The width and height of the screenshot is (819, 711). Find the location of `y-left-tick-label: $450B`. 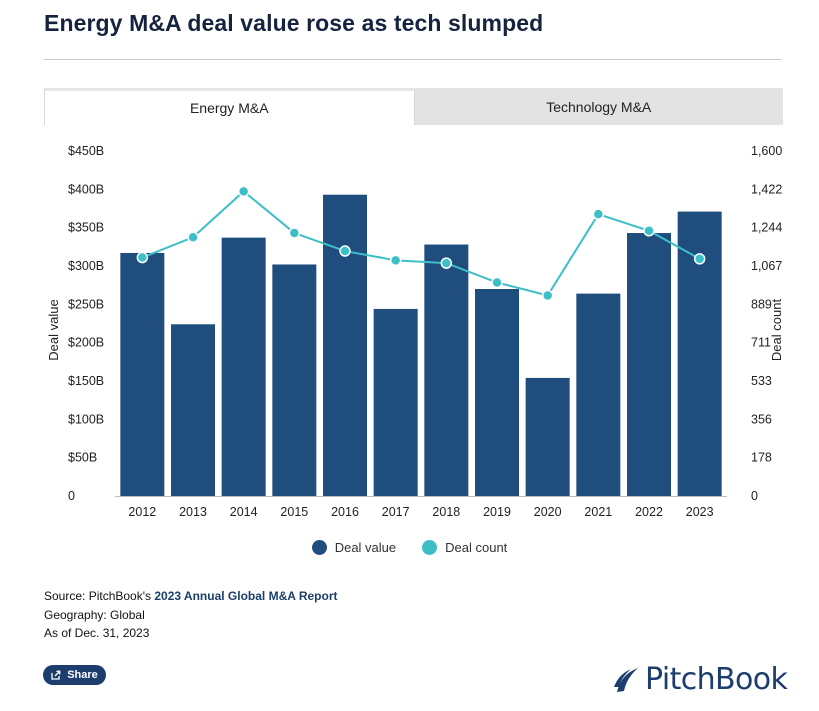

y-left-tick-label: $450B is located at coordinates (86, 151).